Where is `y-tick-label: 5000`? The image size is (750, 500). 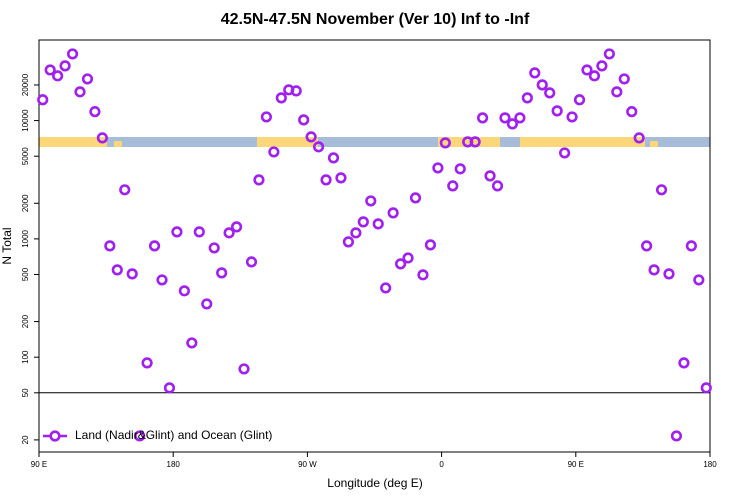 y-tick-label: 5000 is located at coordinates (25, 156).